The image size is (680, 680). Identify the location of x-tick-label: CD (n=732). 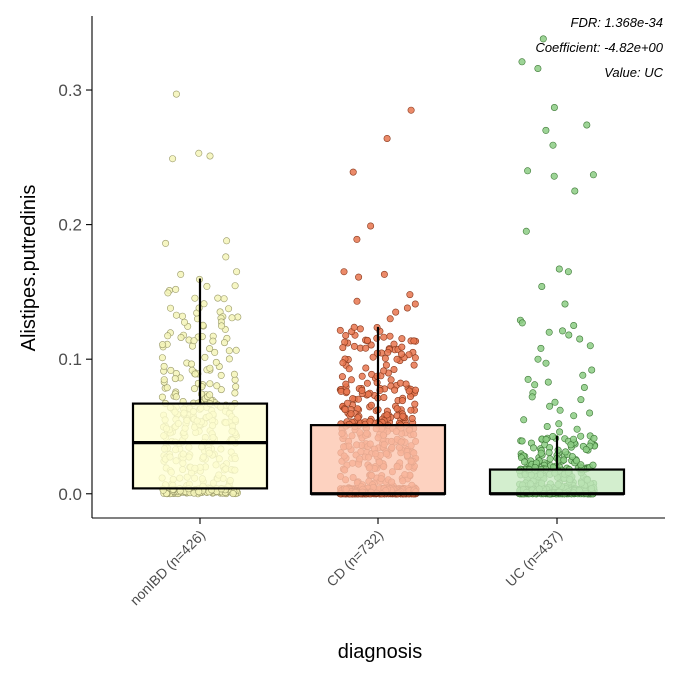
(354, 558).